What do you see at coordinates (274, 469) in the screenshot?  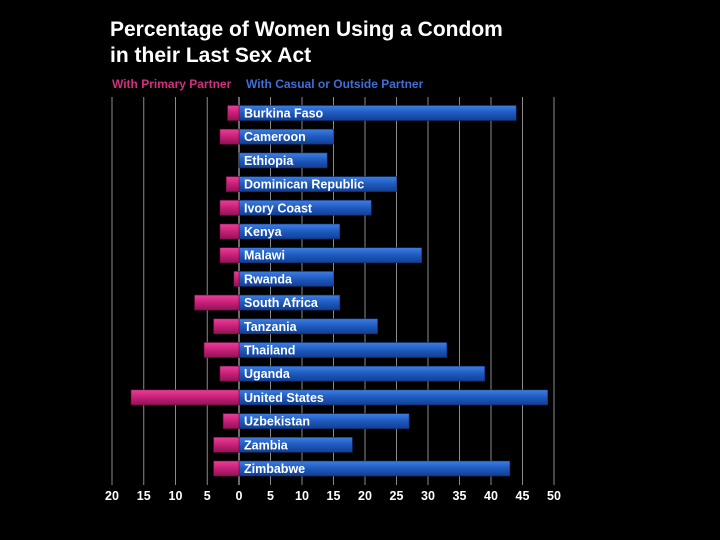 I see `category-label: Zimbabwe` at bounding box center [274, 469].